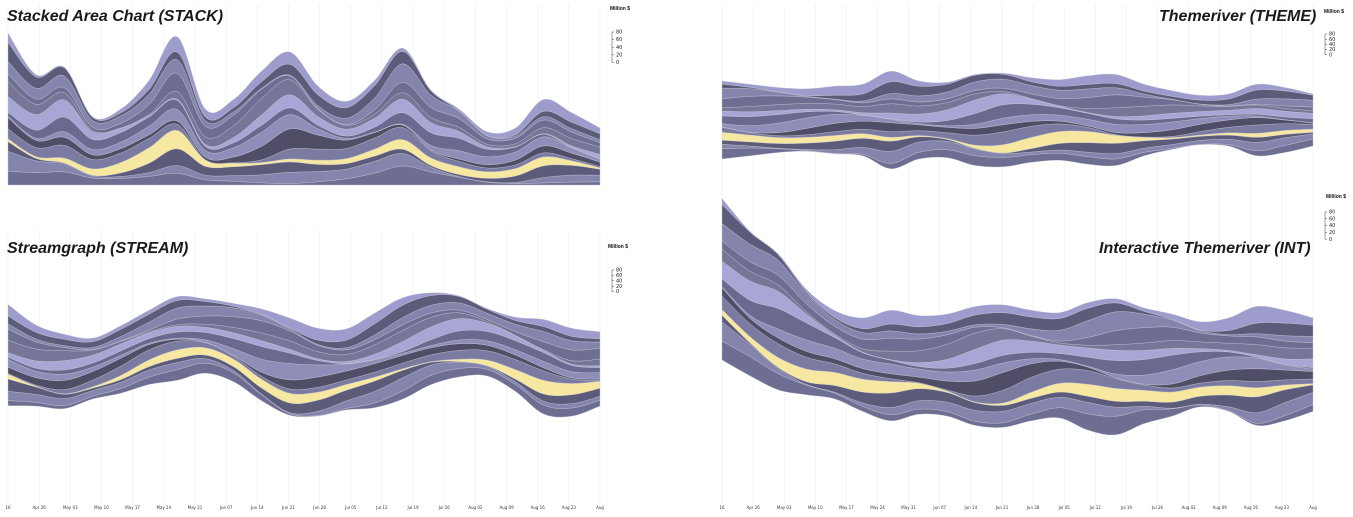  Describe the element at coordinates (618, 247) in the screenshot. I see `stream-unit-label: Million $` at that location.